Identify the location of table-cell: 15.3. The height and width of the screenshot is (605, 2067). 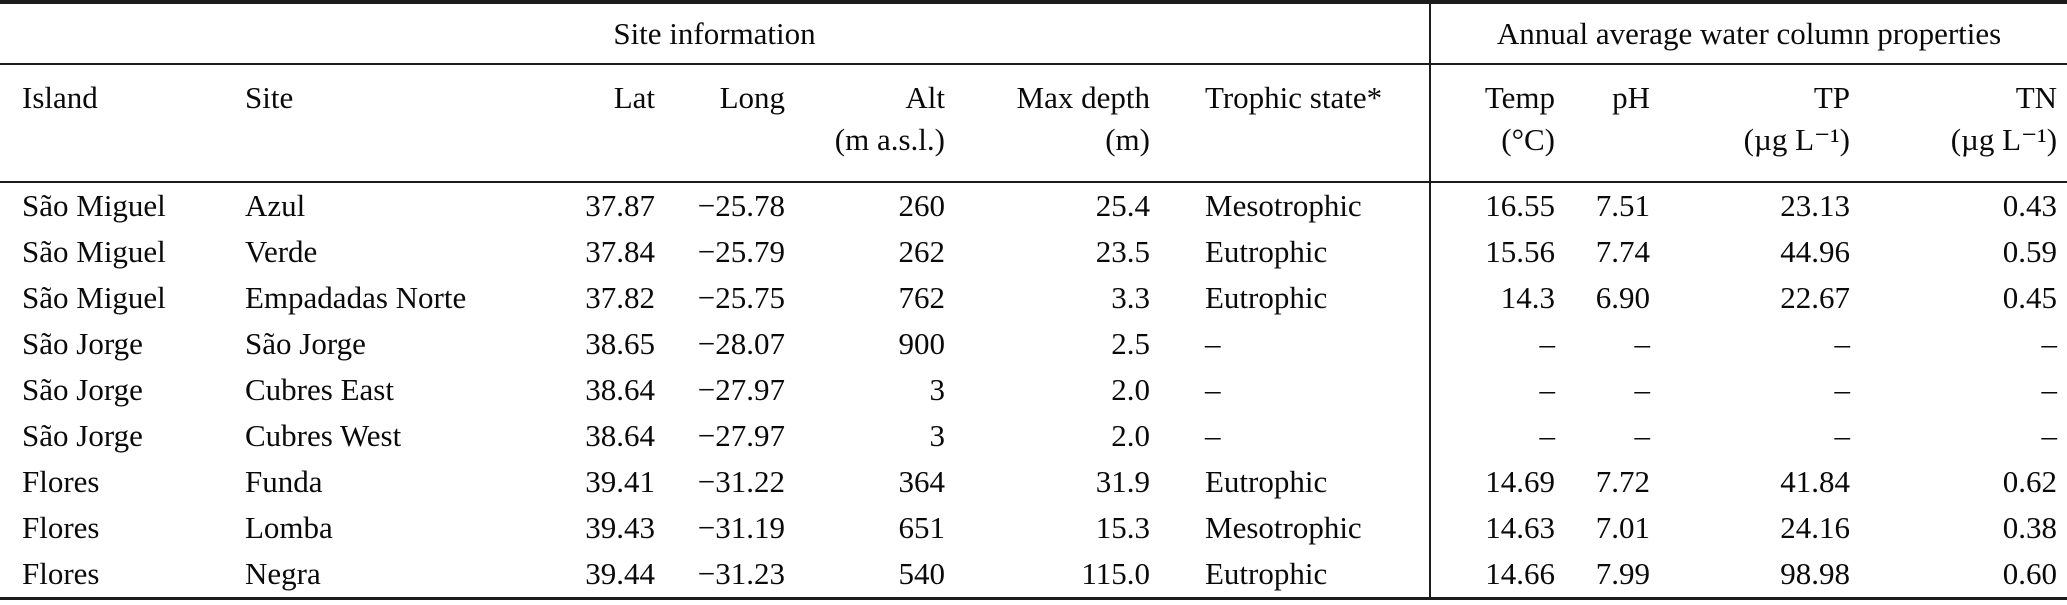
(1122, 527).